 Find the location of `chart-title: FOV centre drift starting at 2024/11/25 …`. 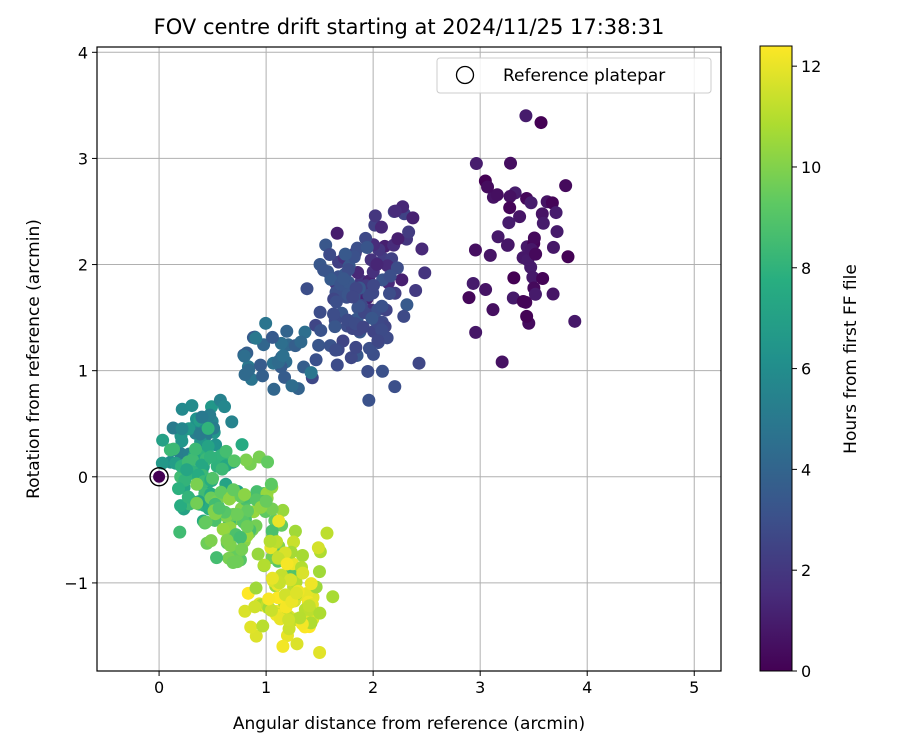

chart-title: FOV centre drift starting at 2024/11/25 … is located at coordinates (409, 27).